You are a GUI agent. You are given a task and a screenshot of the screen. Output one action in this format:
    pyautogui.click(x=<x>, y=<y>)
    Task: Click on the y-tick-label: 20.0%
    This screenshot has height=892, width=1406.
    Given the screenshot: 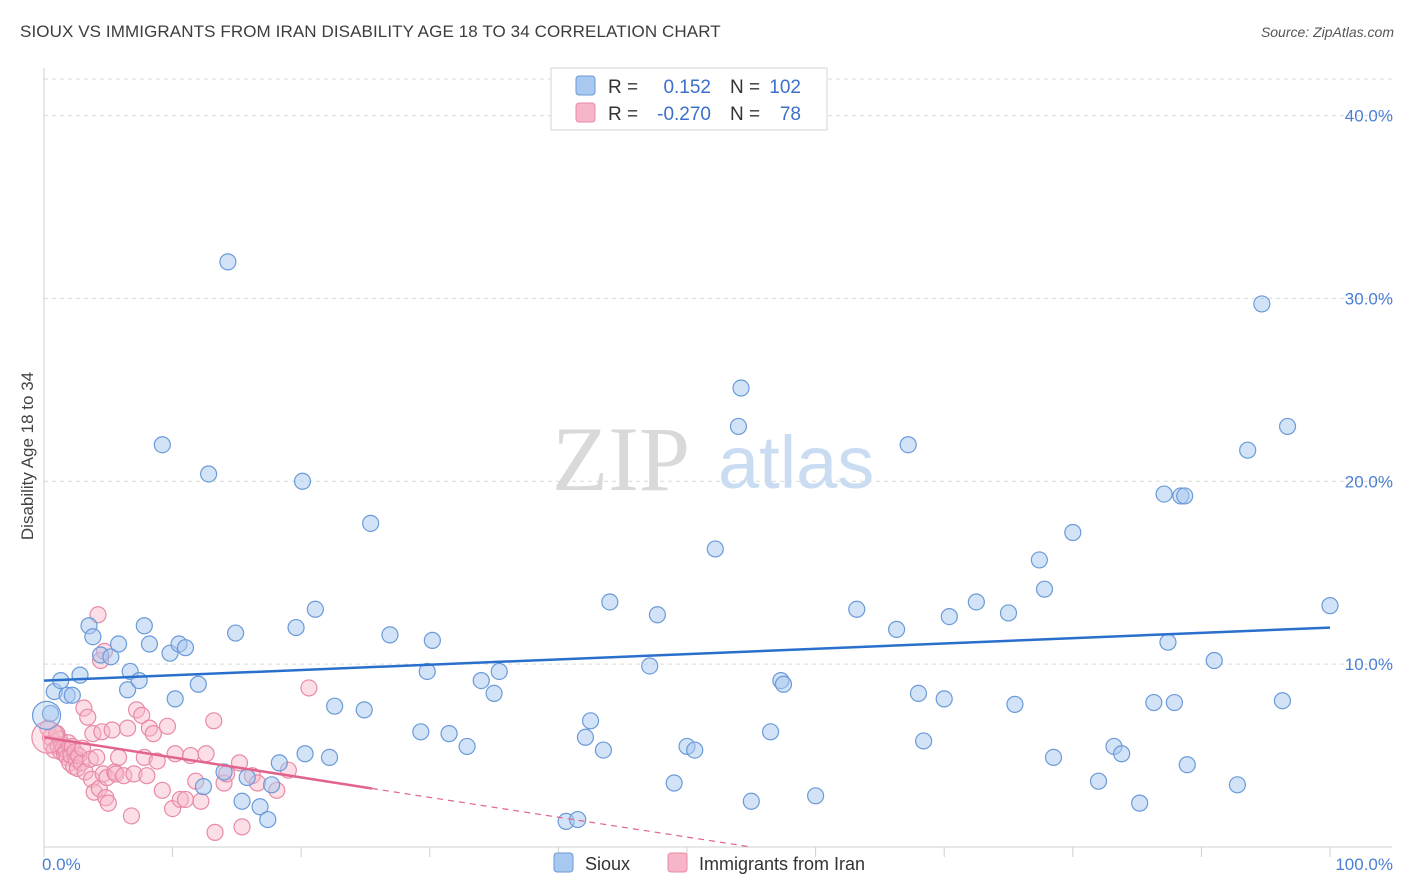 What is the action you would take?
    pyautogui.click(x=1369, y=481)
    